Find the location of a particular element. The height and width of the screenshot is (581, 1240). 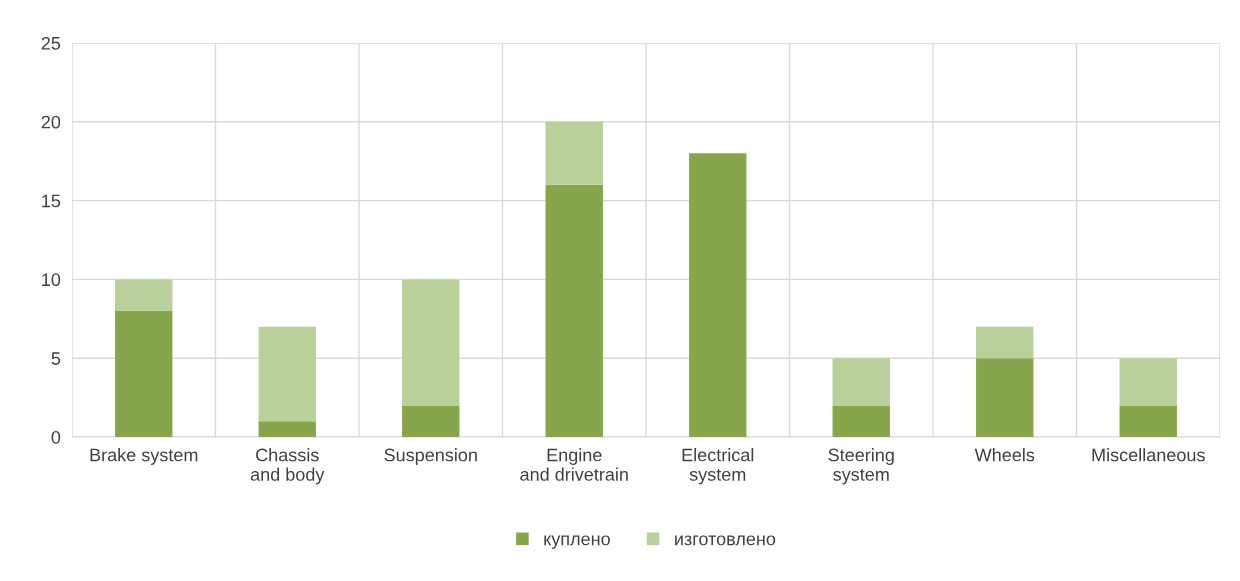

y-tick-label: 5 is located at coordinates (56, 358).